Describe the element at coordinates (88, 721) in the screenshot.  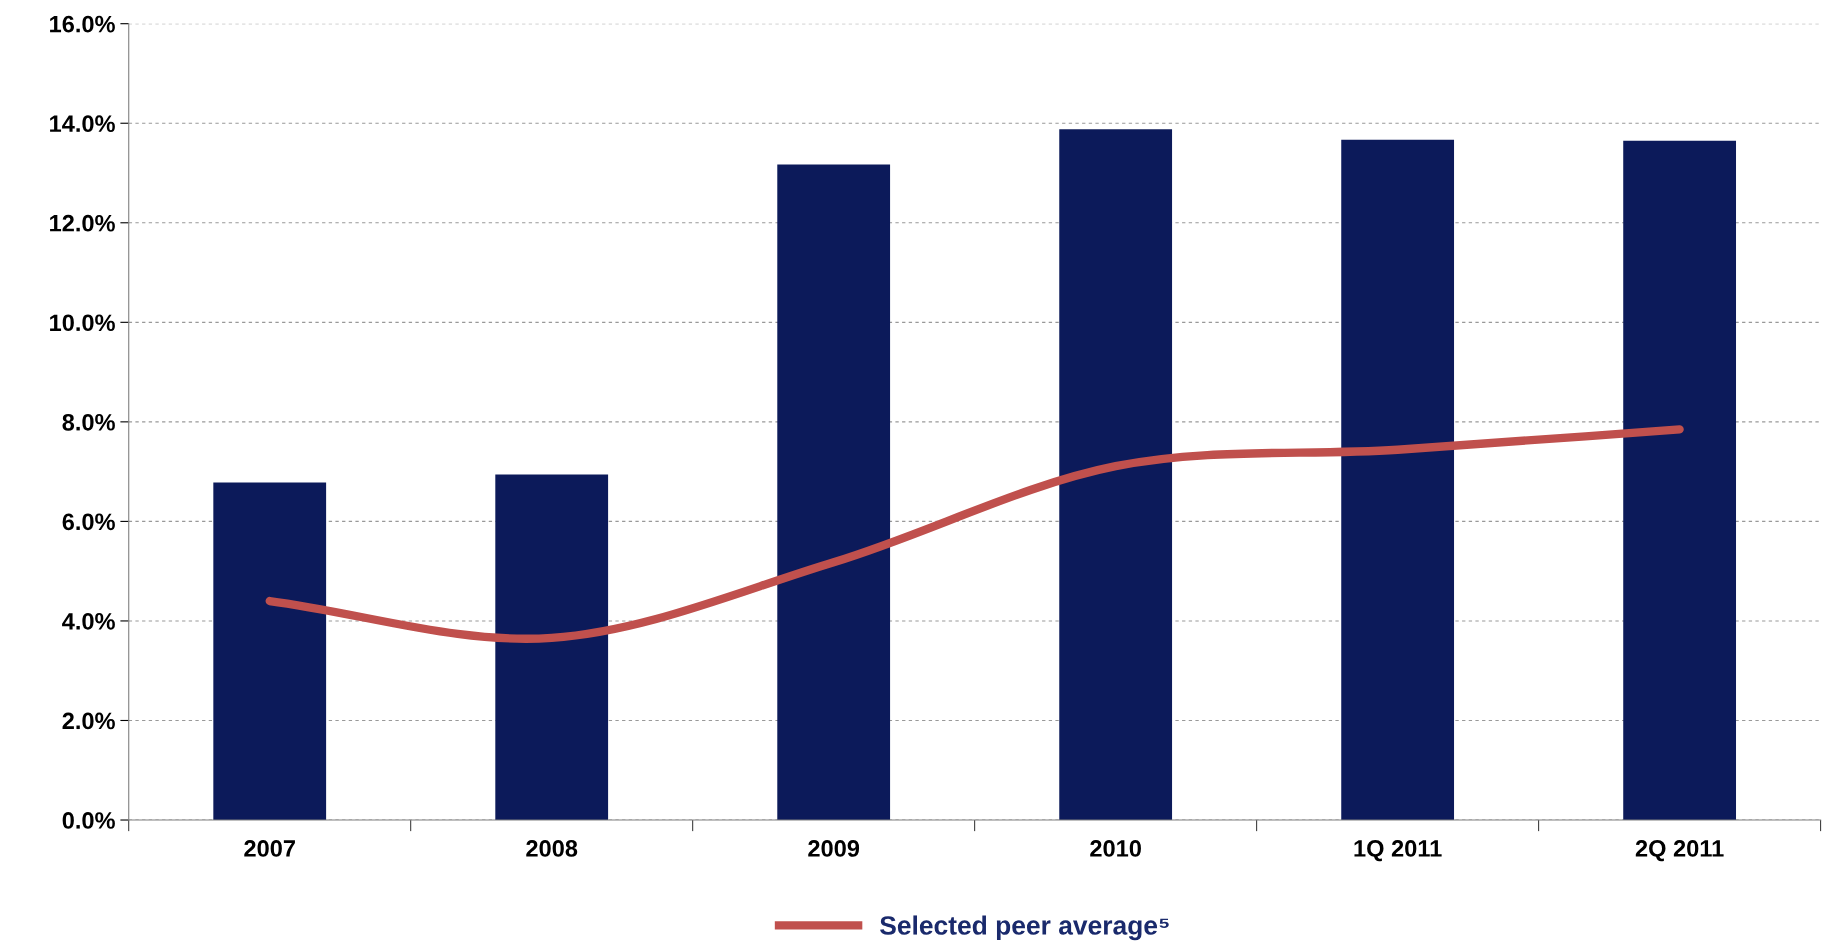
I see `y-tick-label: 2.0%` at that location.